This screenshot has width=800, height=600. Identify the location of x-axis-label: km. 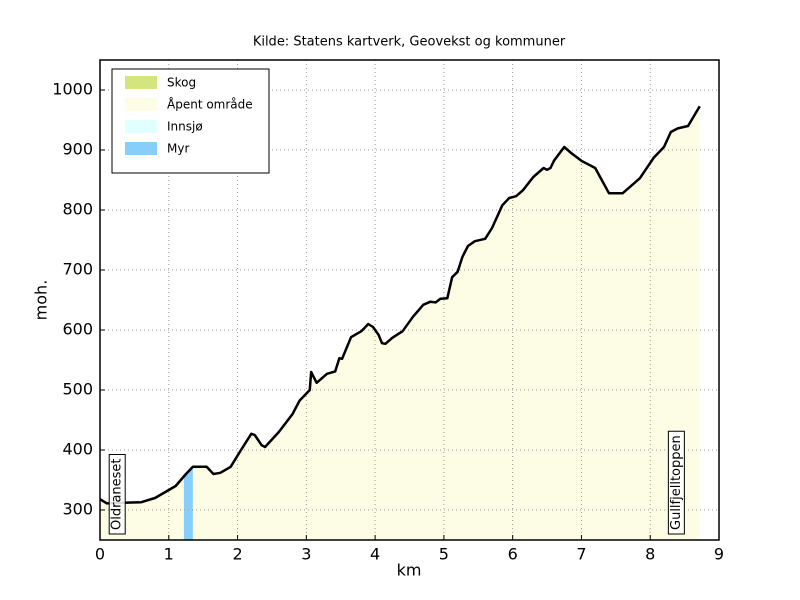
(409, 570).